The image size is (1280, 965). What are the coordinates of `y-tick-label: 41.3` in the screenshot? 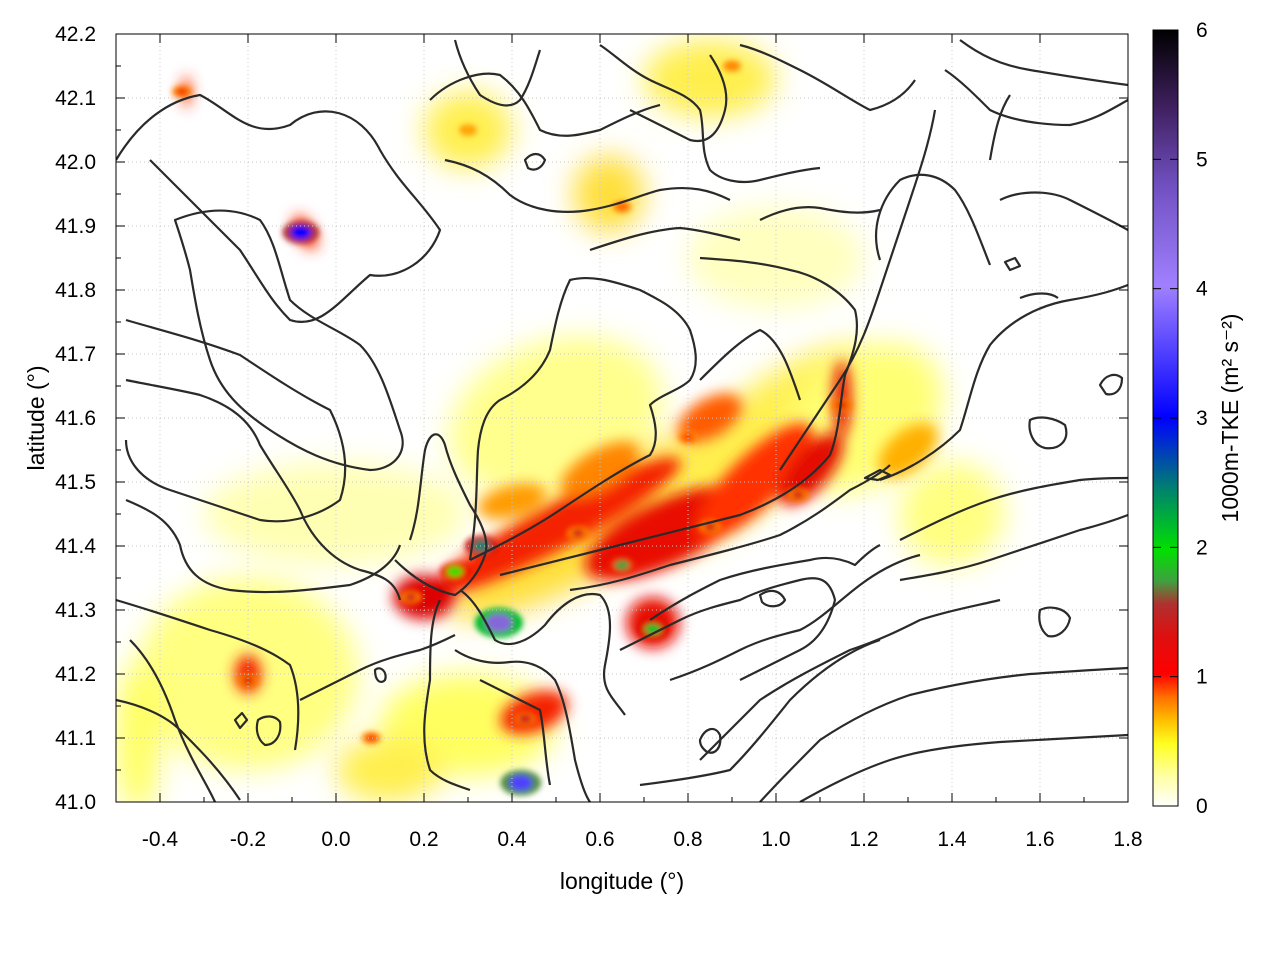 It's located at (75, 610).